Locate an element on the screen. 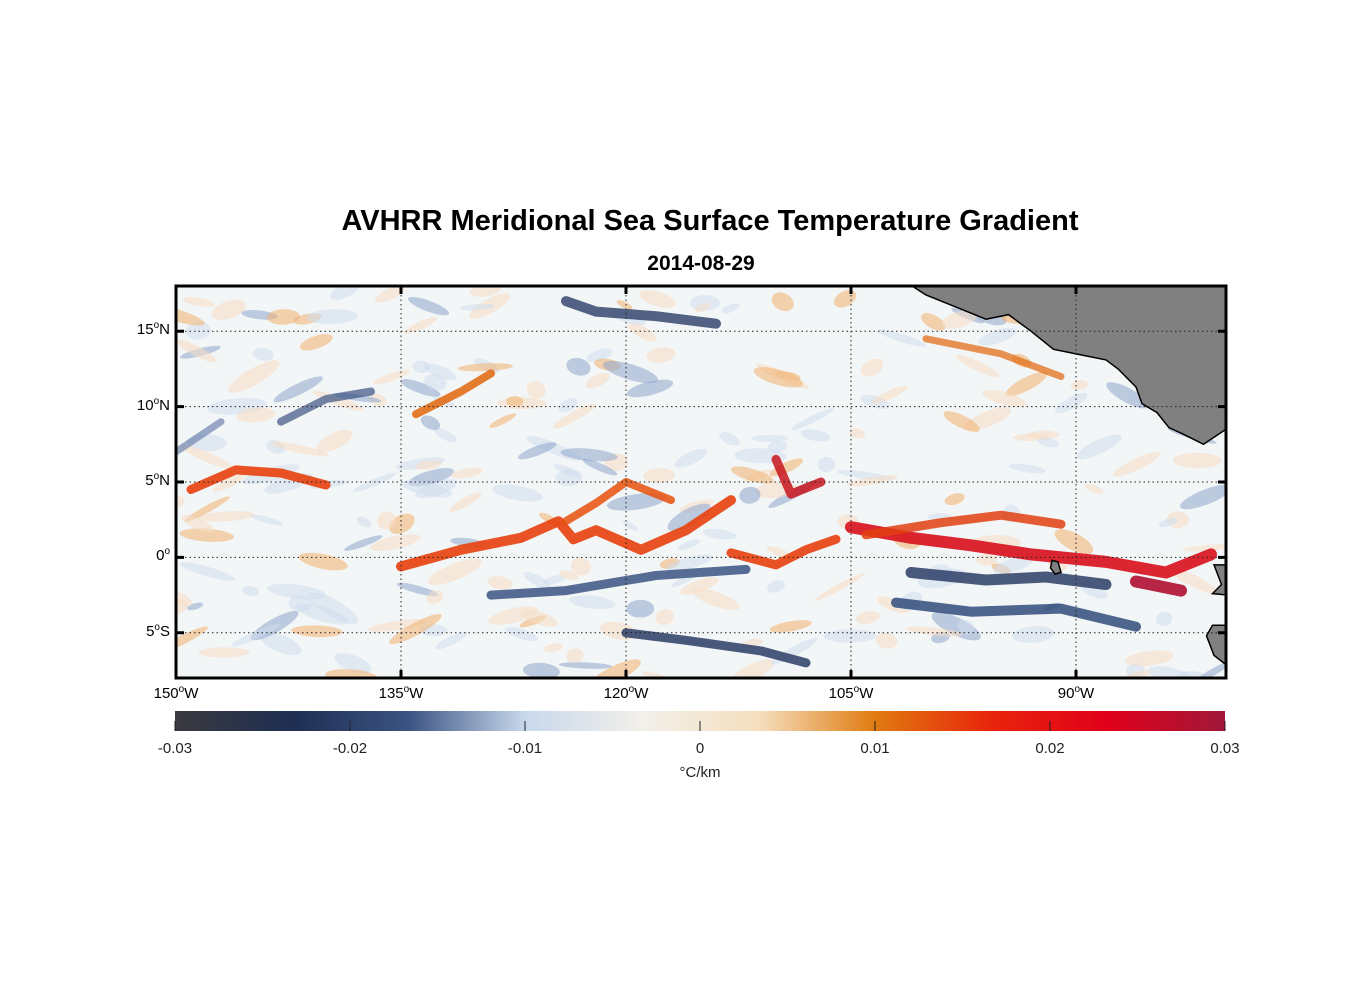 This screenshot has height=1000, width=1356. colorbar-ticks is located at coordinates (700, 726).